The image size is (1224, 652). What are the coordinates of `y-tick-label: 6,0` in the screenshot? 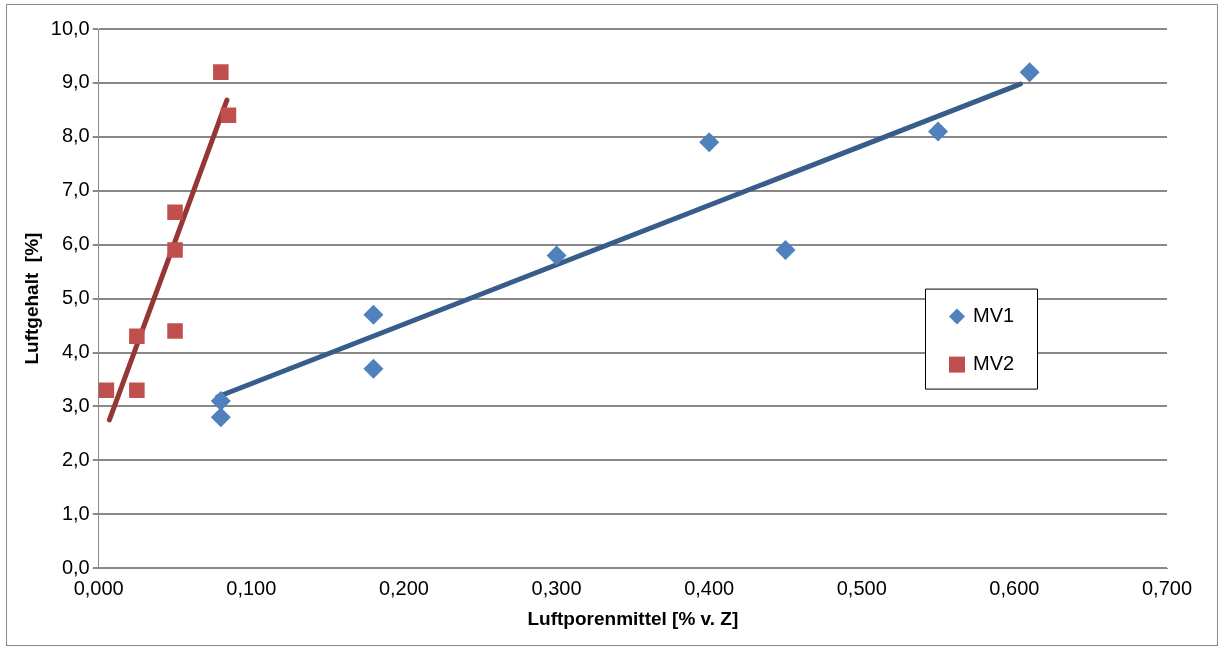 It's located at (75, 243).